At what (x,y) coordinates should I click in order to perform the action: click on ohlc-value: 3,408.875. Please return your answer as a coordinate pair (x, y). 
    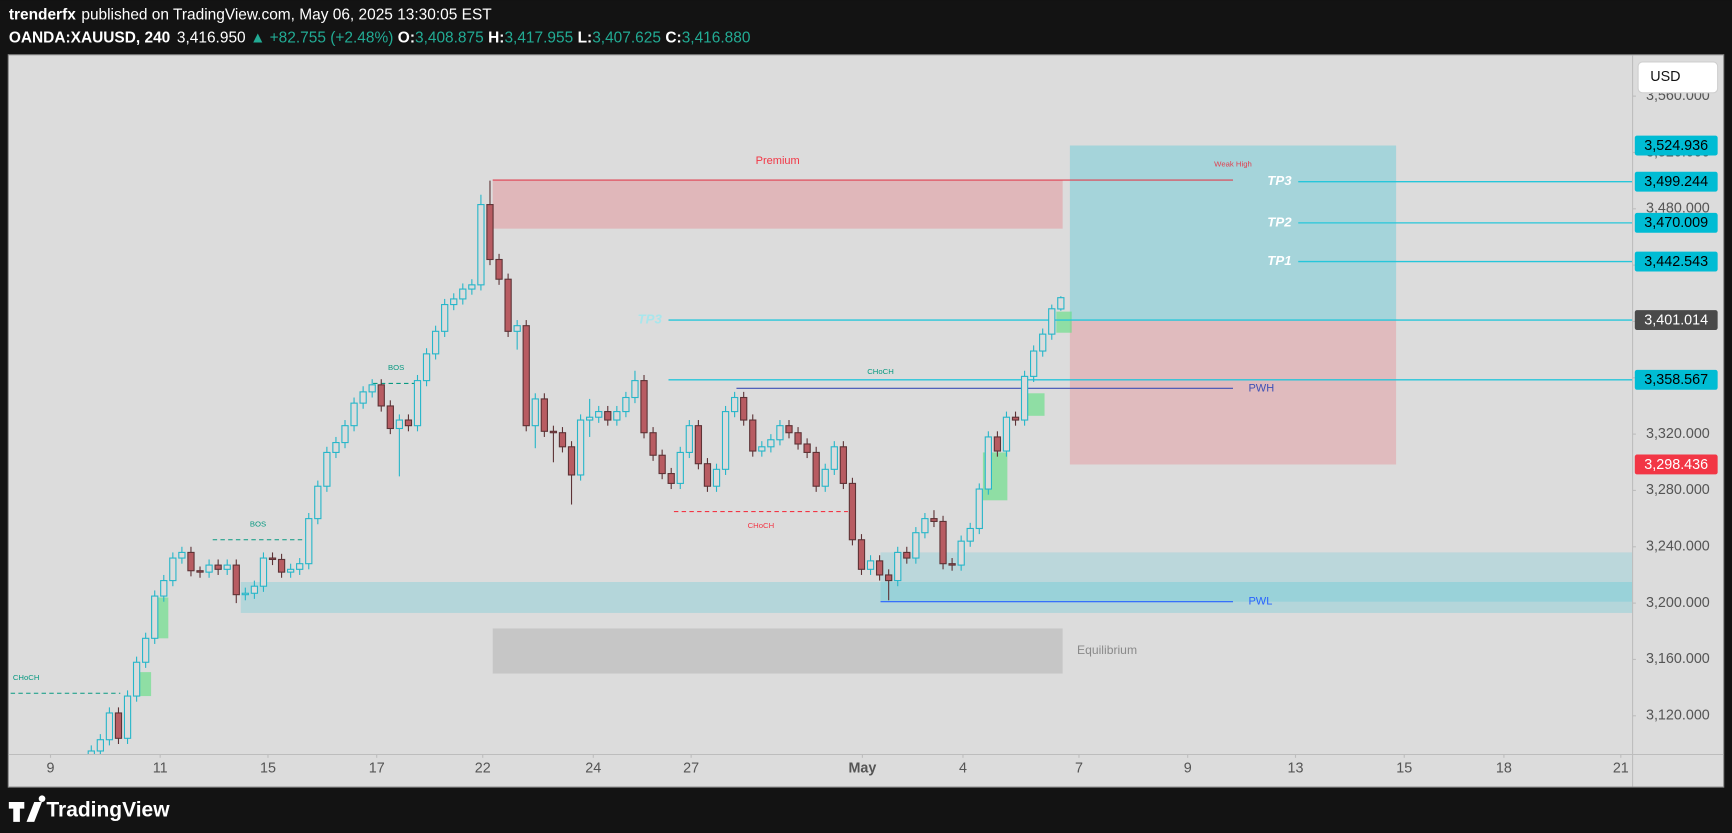
    Looking at the image, I should click on (449, 38).